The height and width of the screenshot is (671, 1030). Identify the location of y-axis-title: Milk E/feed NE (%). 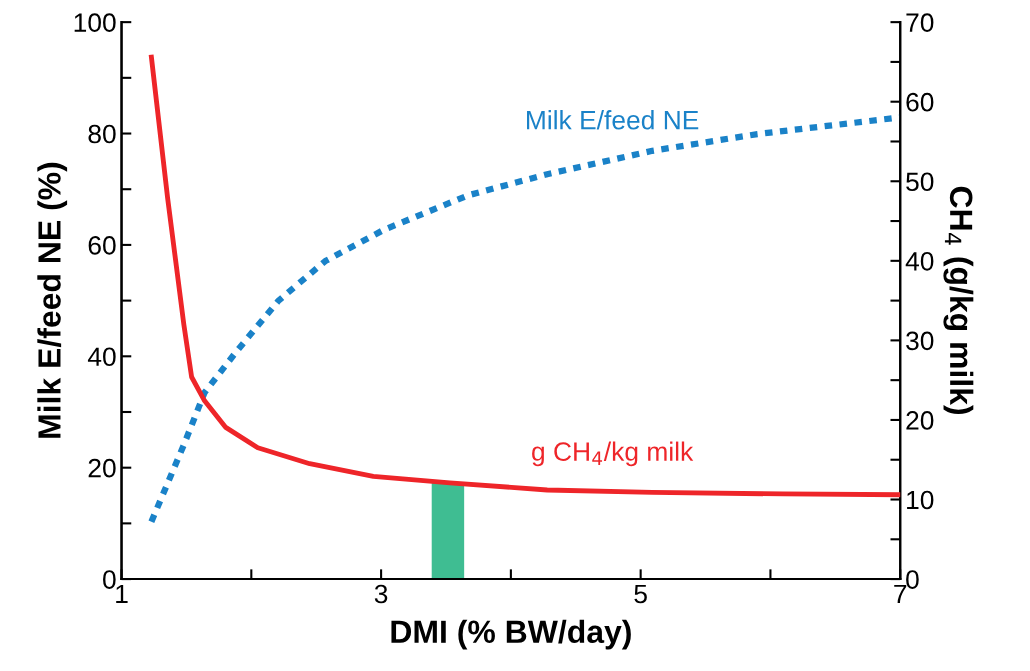
(52, 300).